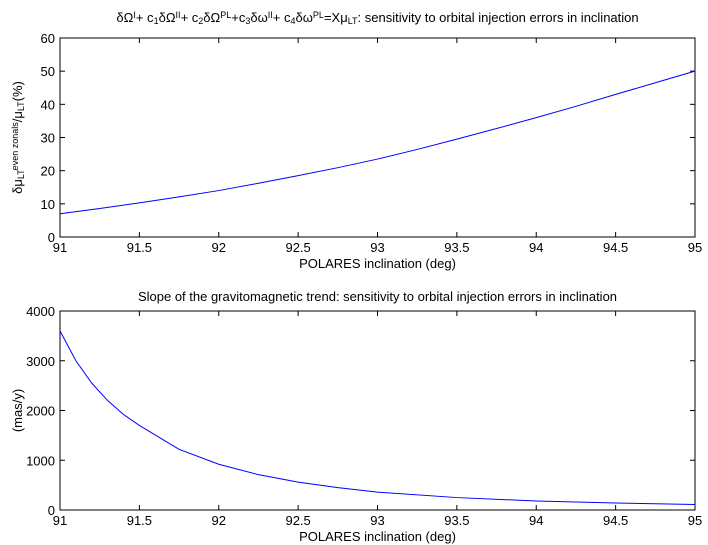  Describe the element at coordinates (48, 138) in the screenshot. I see `y-tick-label: 30` at that location.